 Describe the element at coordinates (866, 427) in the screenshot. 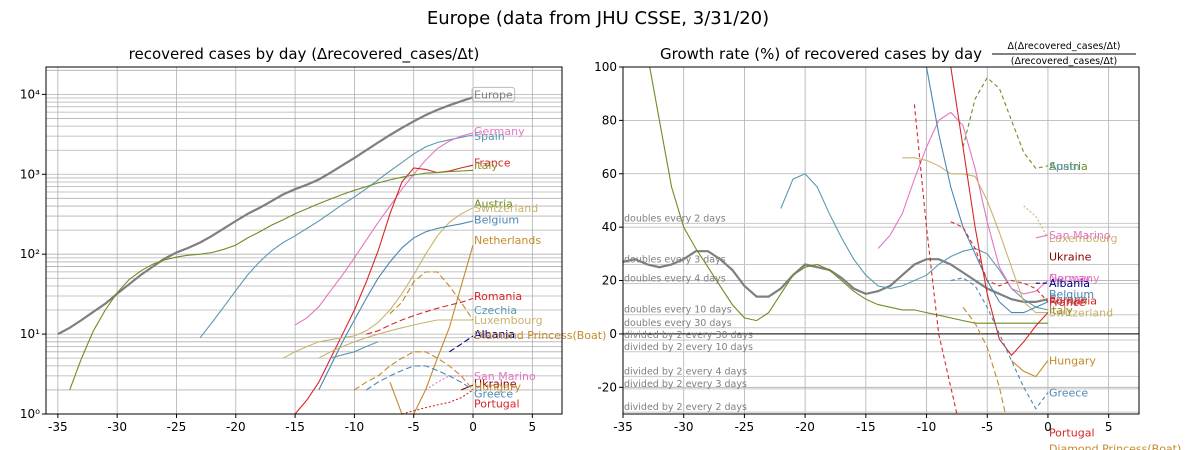

I see `x-tick-label: -15` at that location.